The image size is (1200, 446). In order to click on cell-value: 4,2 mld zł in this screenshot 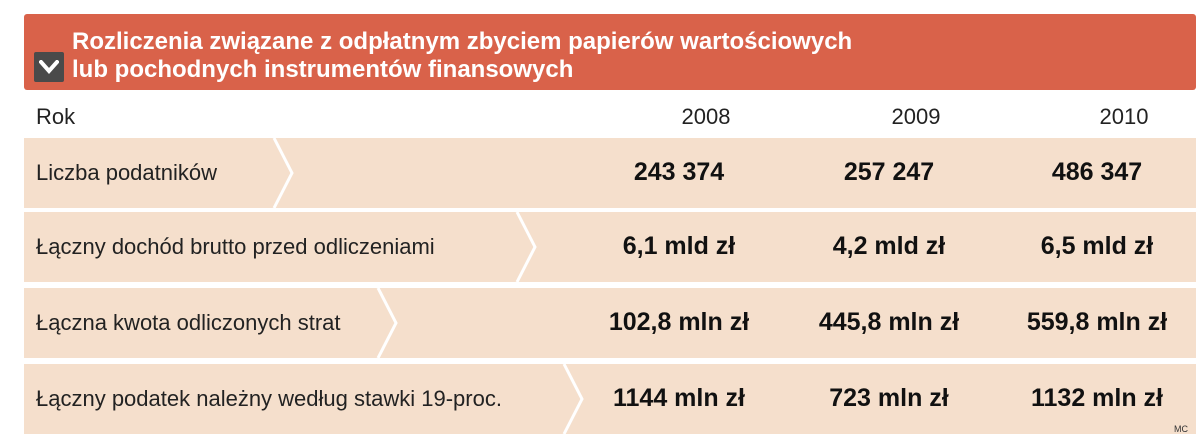, I will do `click(889, 246)`.